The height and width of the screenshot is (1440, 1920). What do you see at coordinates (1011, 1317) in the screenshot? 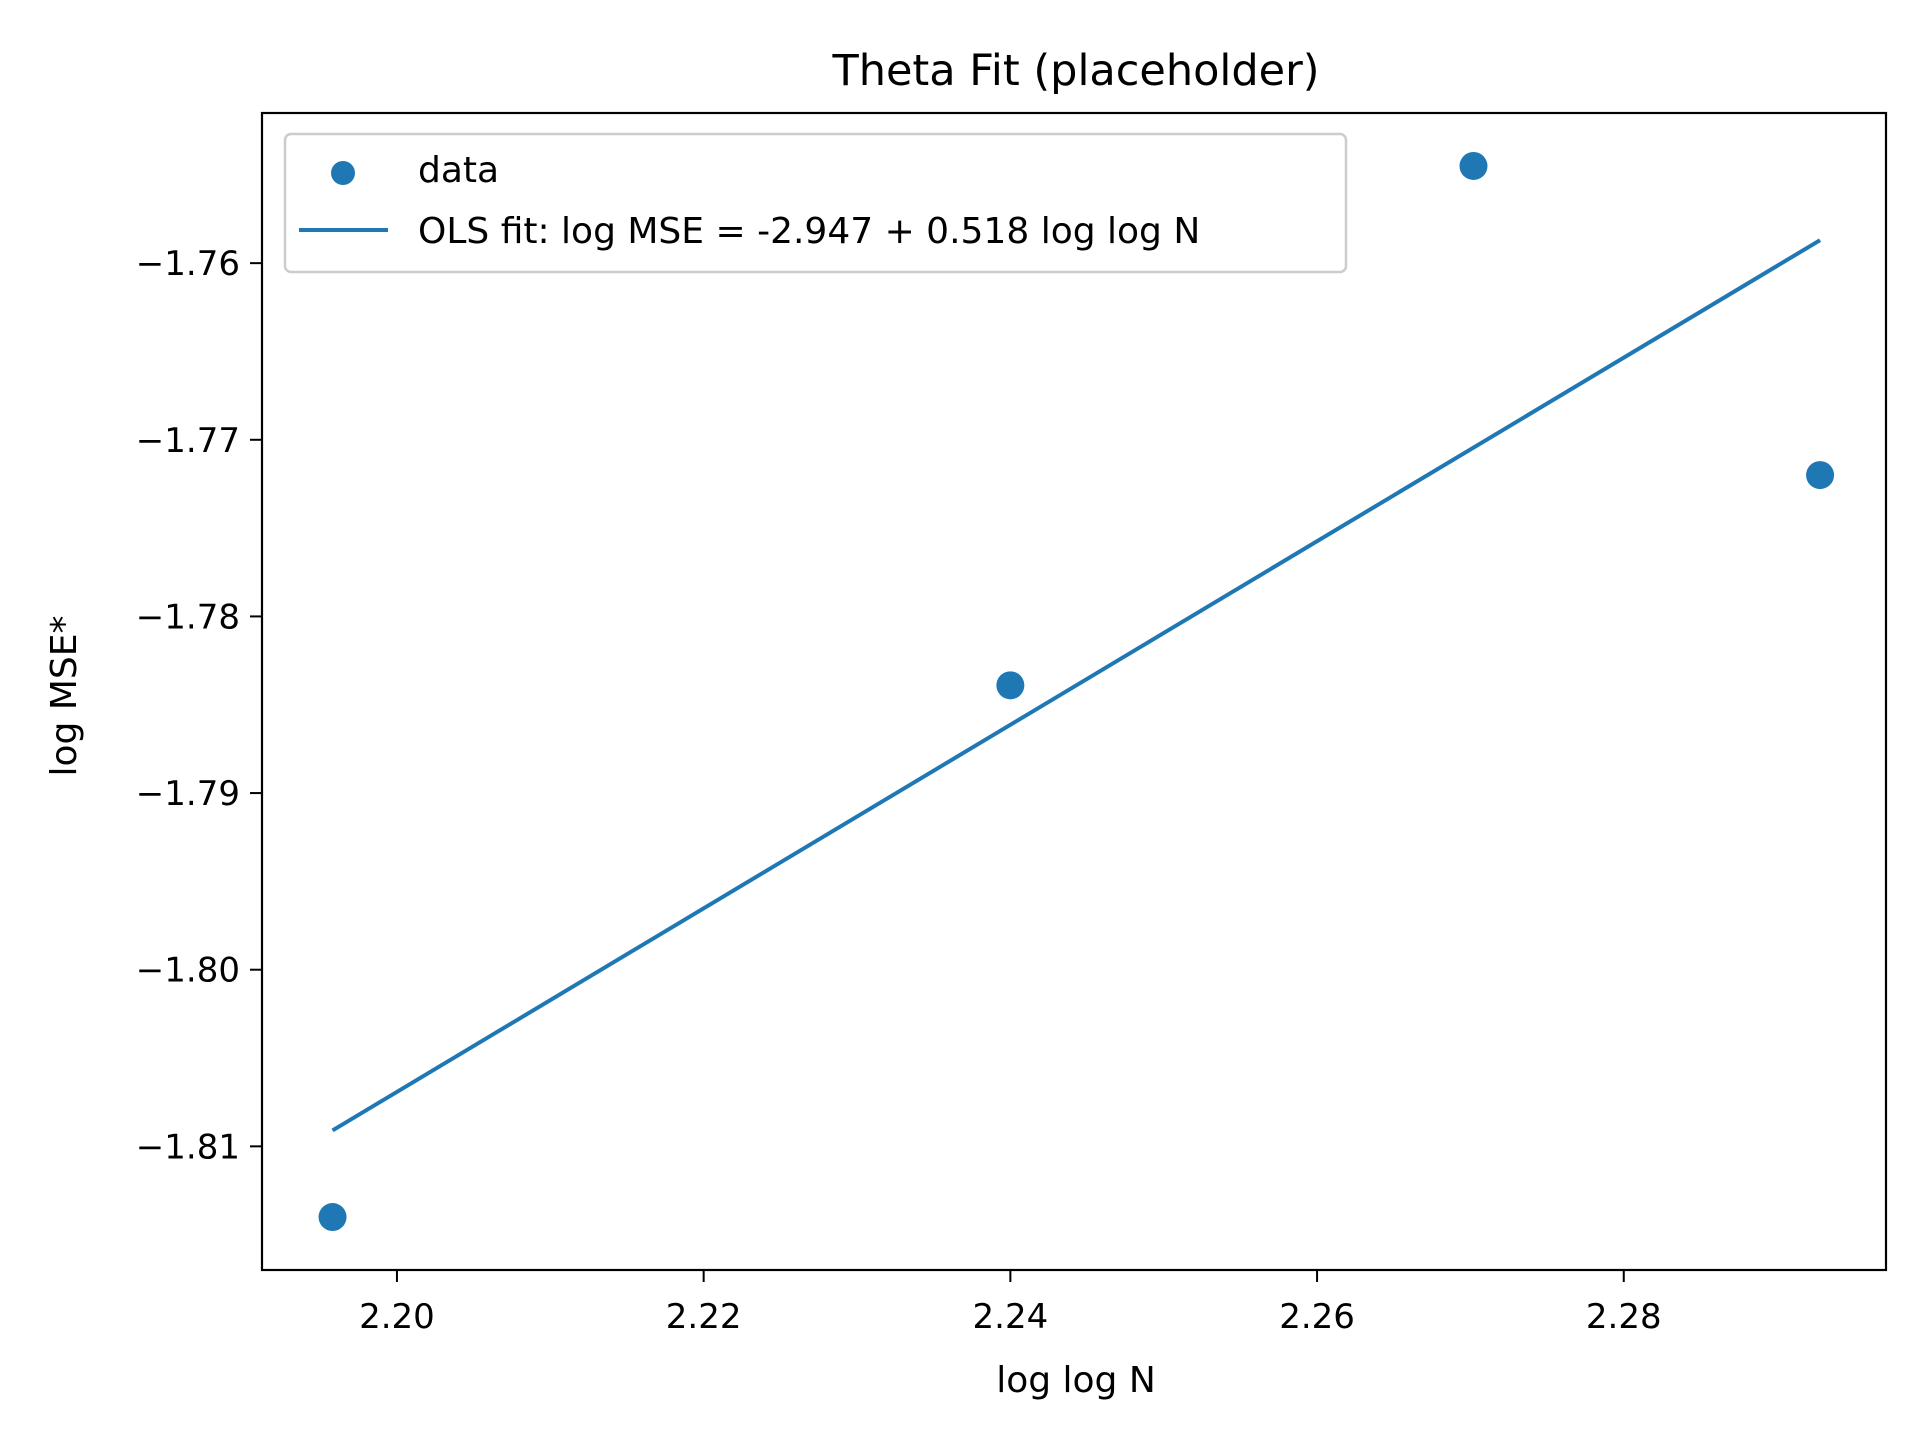
I see `x-tick-label-3: 2.24` at bounding box center [1011, 1317].